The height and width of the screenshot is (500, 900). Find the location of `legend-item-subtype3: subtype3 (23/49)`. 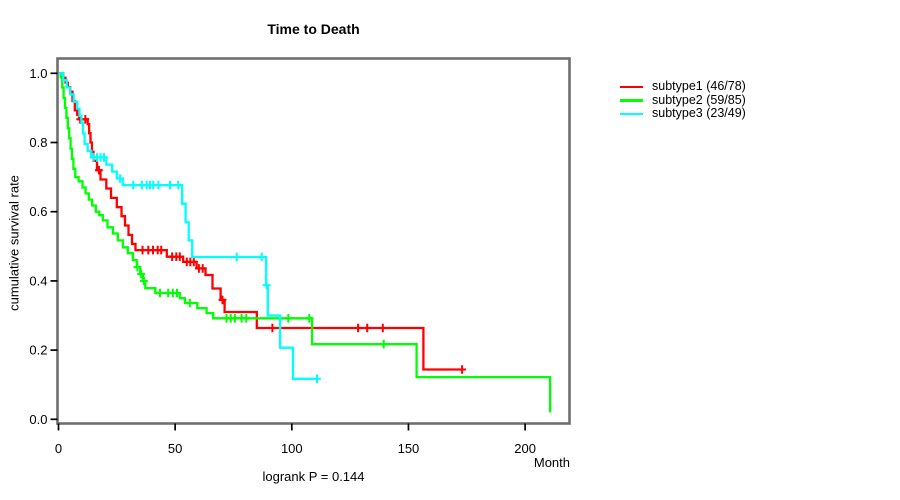

legend-item-subtype3: subtype3 (23/49) is located at coordinates (683, 114).